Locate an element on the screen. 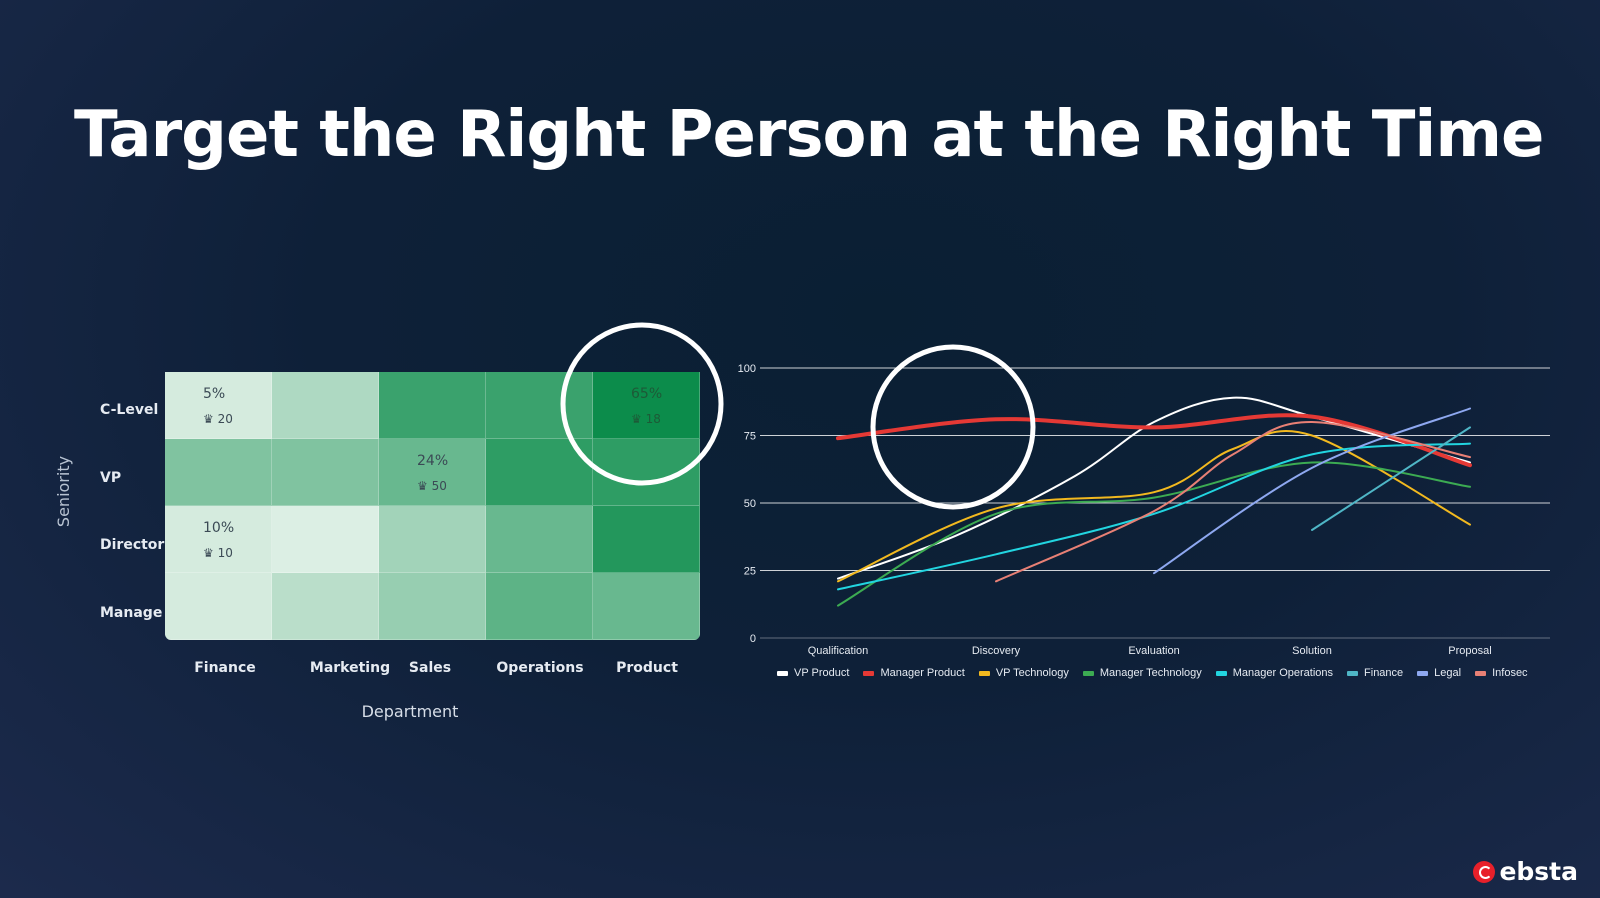 The image size is (1600, 898). y-tick-label: 50 is located at coordinates (750, 504).